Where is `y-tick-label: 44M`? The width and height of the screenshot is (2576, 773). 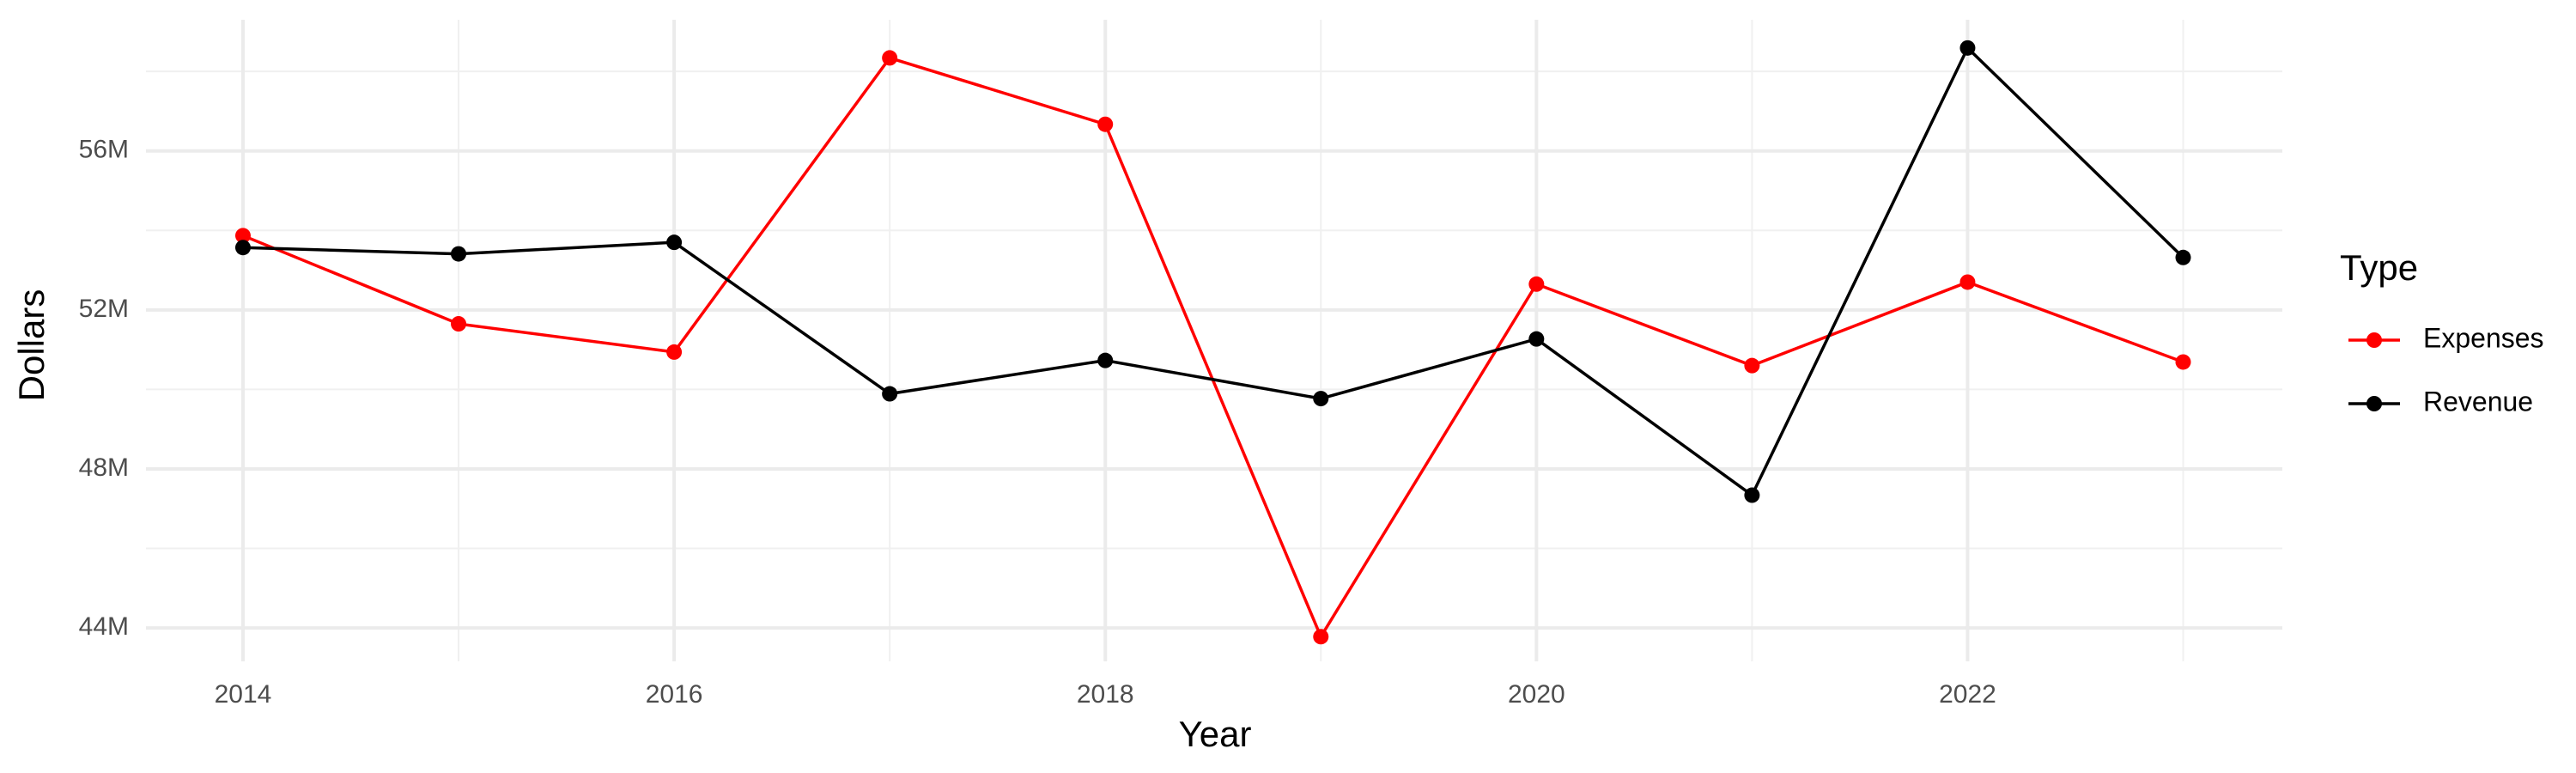
y-tick-label: 44M is located at coordinates (104, 626).